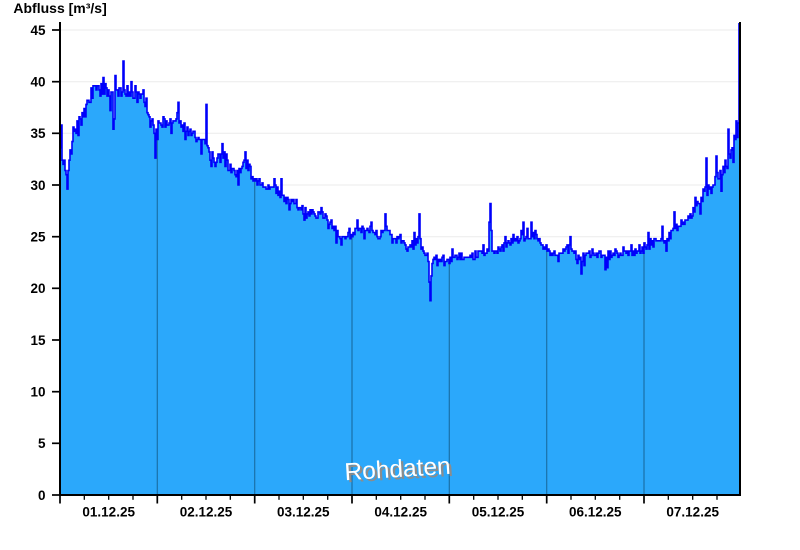  I want to click on svg-text: 40, so click(37, 82).